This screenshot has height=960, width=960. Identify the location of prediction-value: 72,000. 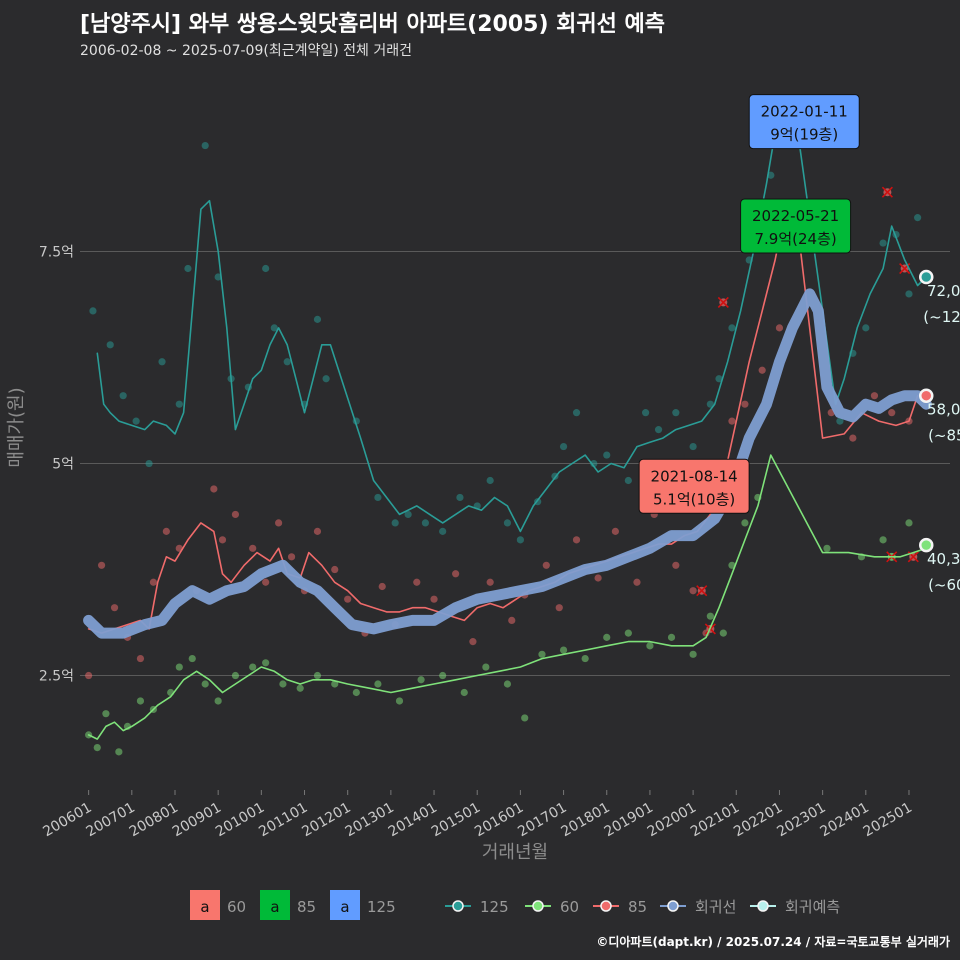
(943, 291).